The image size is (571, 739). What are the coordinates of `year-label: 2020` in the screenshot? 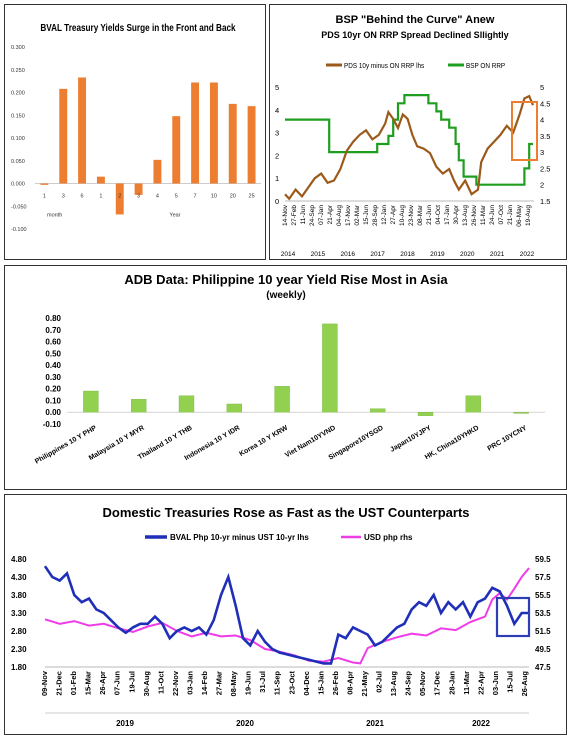 It's located at (467, 254).